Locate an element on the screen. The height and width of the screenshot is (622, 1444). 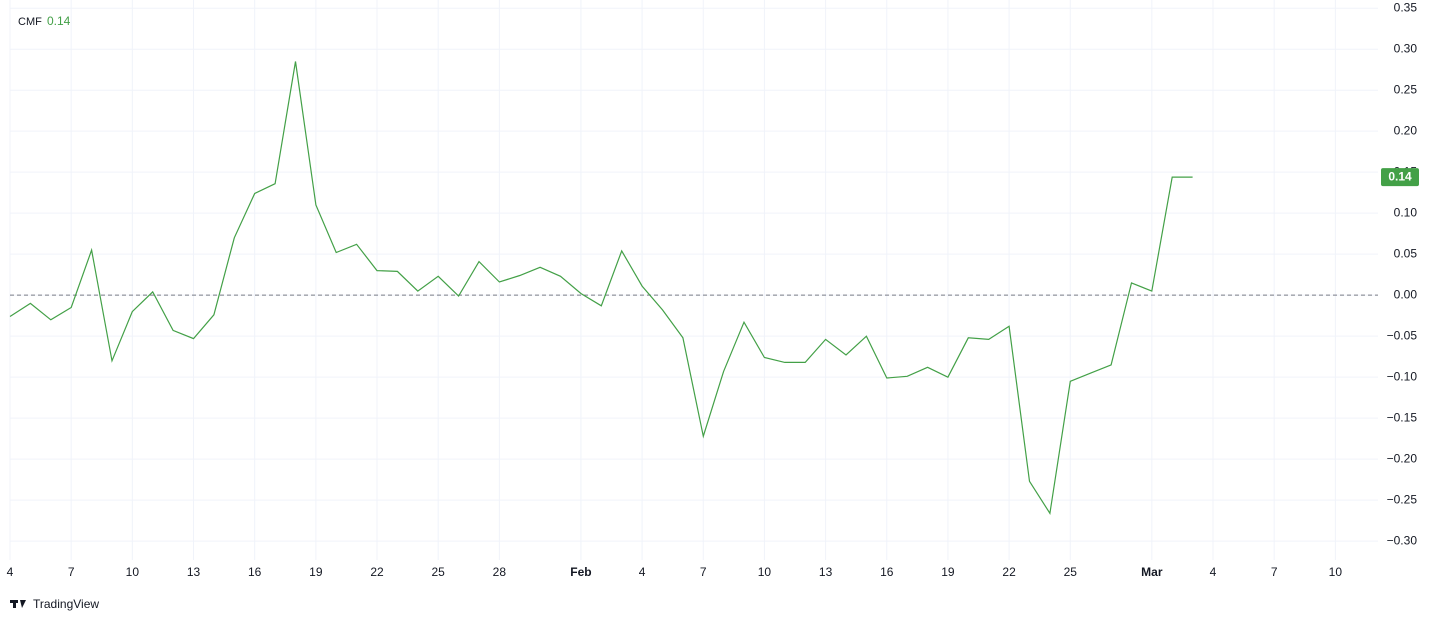
x-tick-label: Feb is located at coordinates (580, 572).